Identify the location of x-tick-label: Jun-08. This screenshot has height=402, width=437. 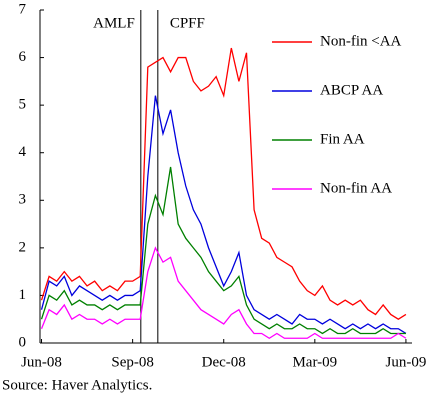
(41, 362).